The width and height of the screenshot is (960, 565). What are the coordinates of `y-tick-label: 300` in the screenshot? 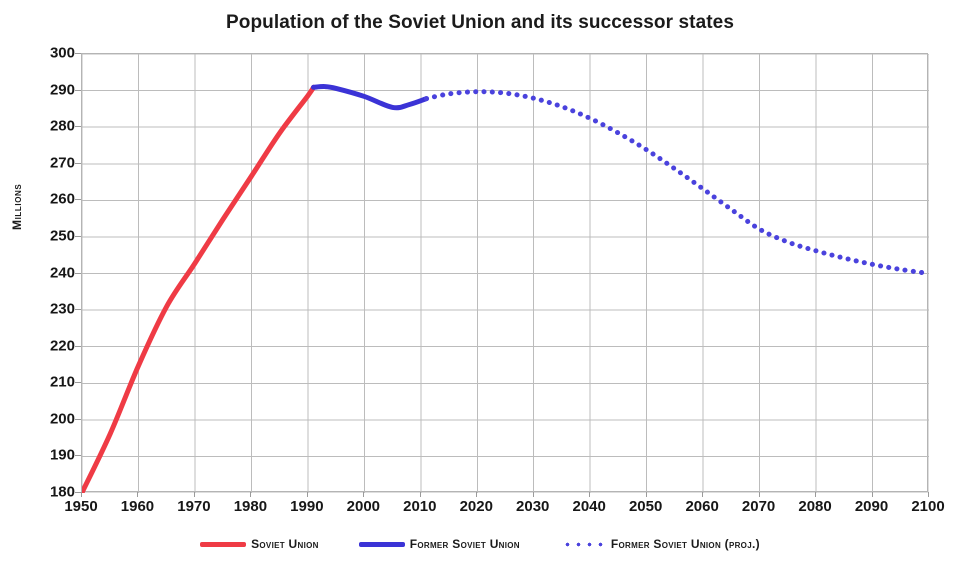 It's located at (62, 53).